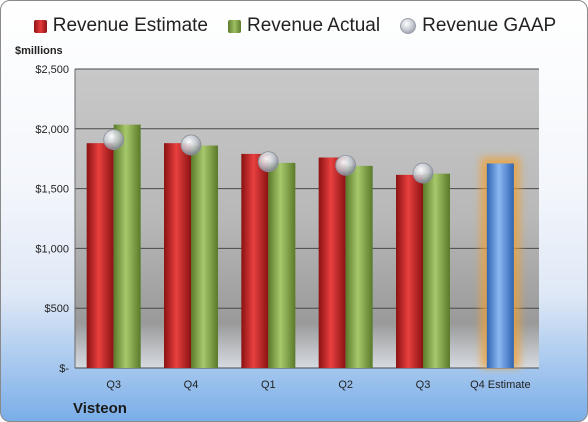 The width and height of the screenshot is (588, 422). Describe the element at coordinates (500, 265) in the screenshot. I see `bar-forecast` at that location.